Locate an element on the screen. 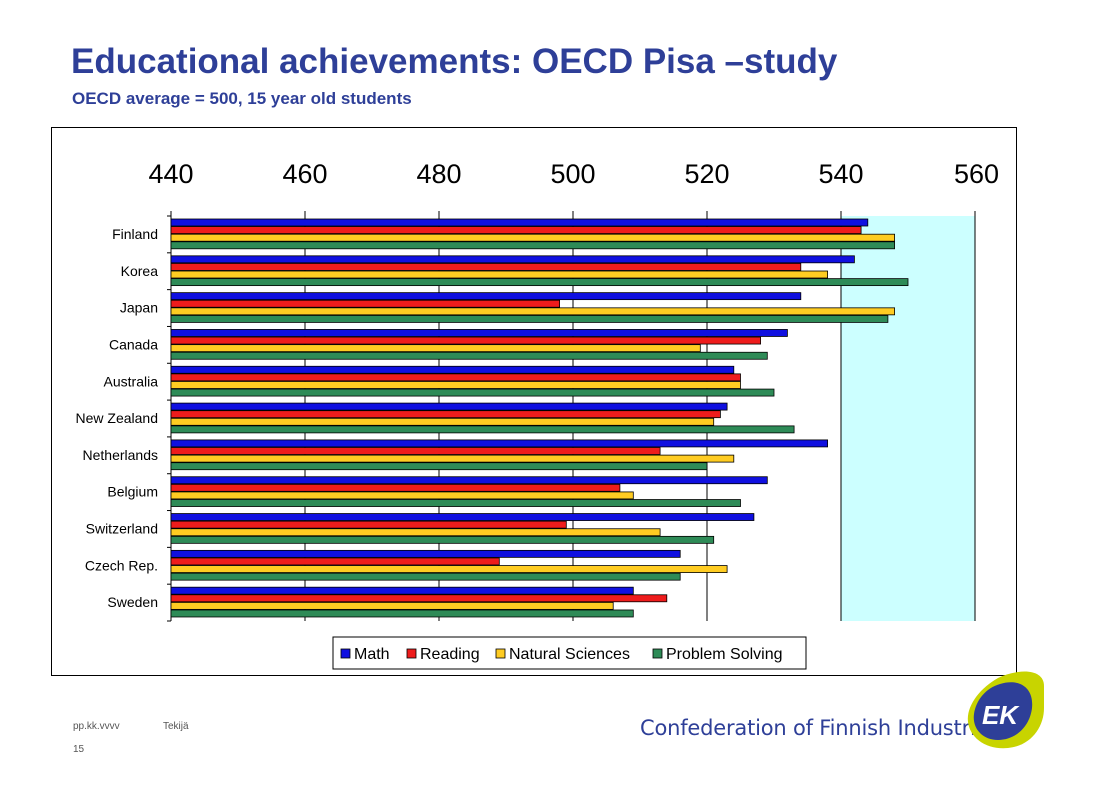  x-tick-label: 480 is located at coordinates (438, 174).